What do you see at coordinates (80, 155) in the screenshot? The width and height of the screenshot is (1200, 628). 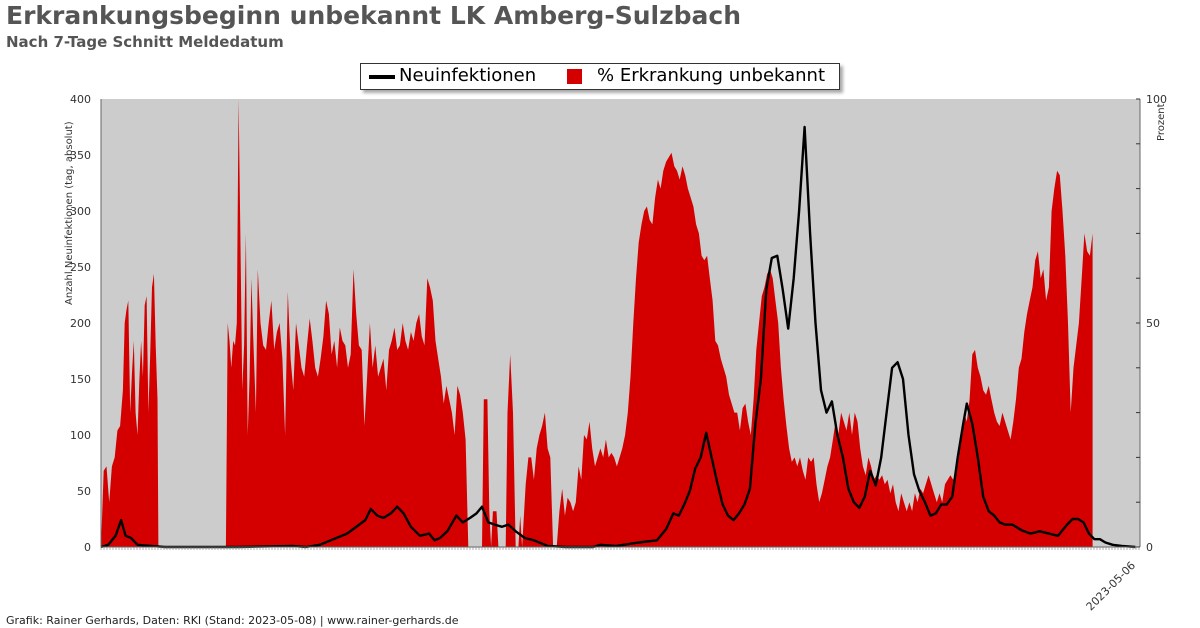 I see `y-tick-left-350: 350` at bounding box center [80, 155].